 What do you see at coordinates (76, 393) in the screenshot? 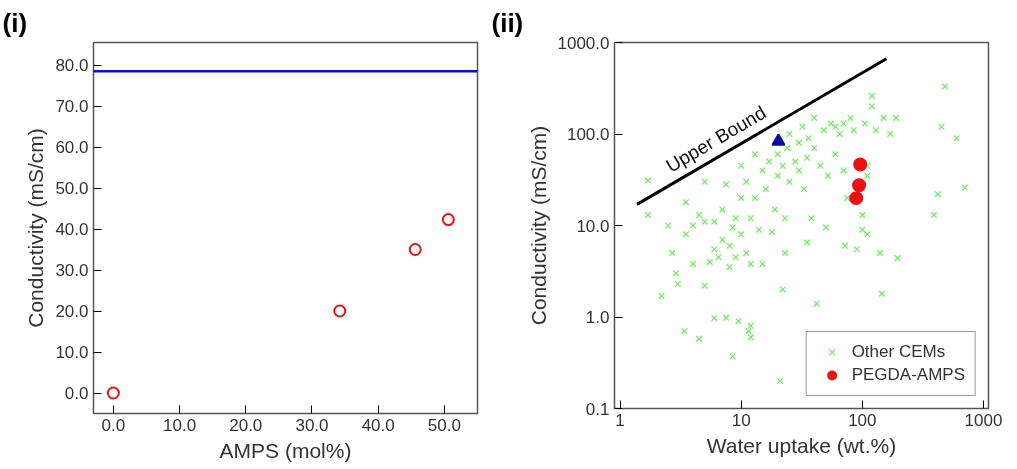
I see `y-tick-label: 0.0` at bounding box center [76, 393].